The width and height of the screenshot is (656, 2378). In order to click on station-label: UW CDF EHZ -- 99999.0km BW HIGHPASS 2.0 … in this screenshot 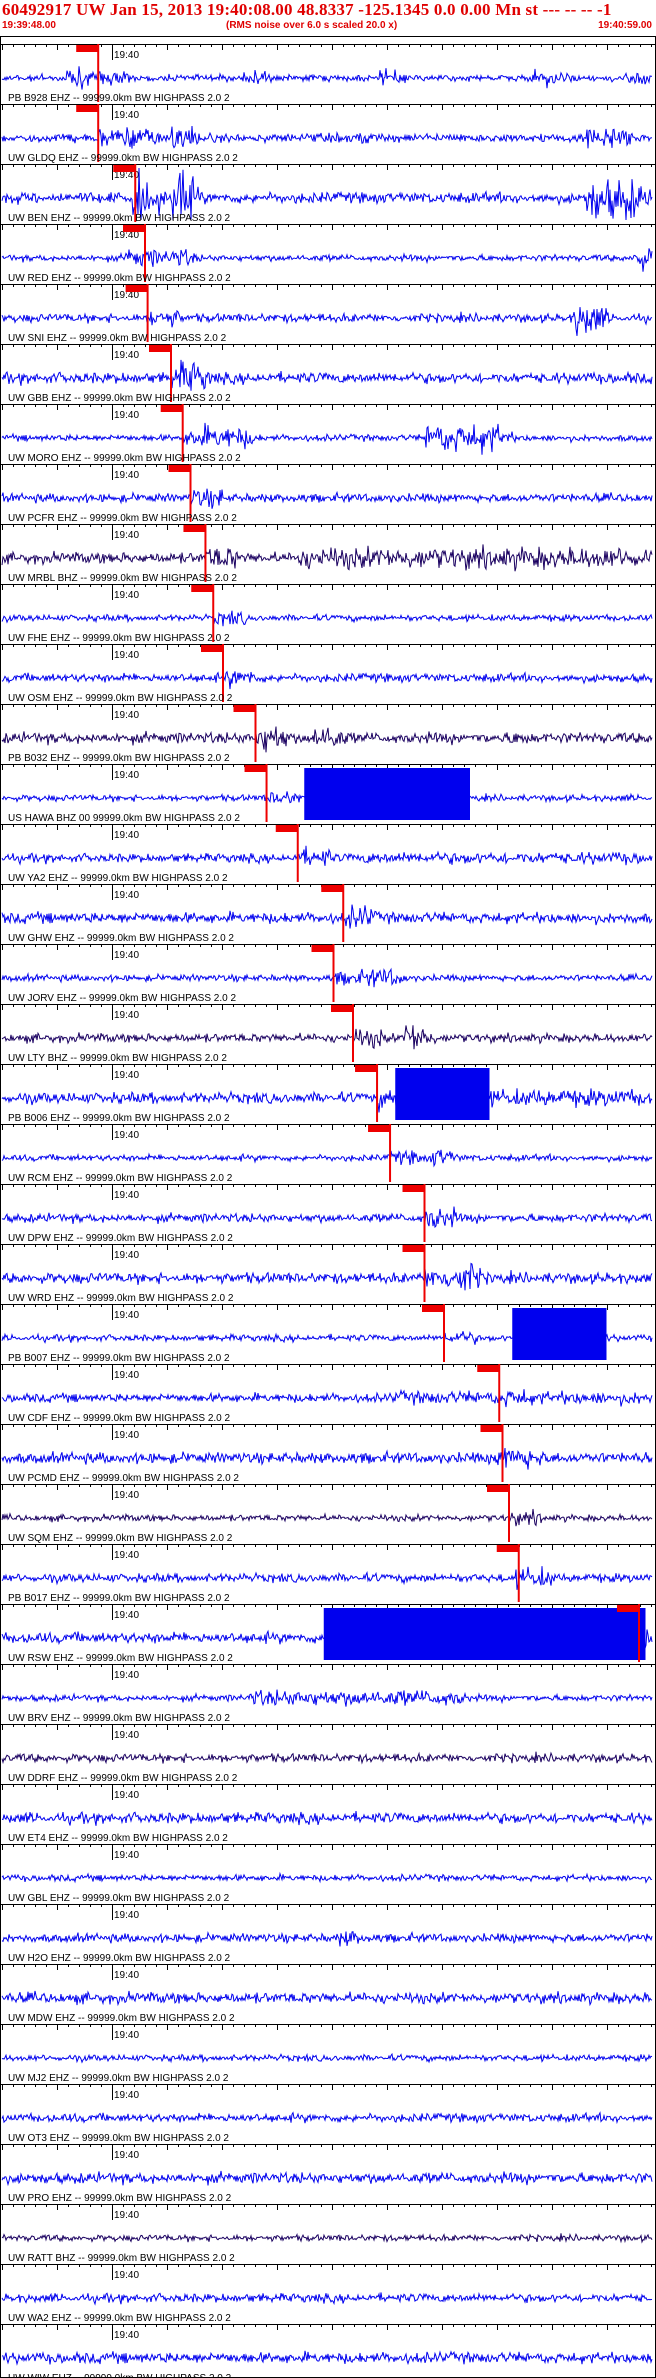, I will do `click(119, 1418)`.